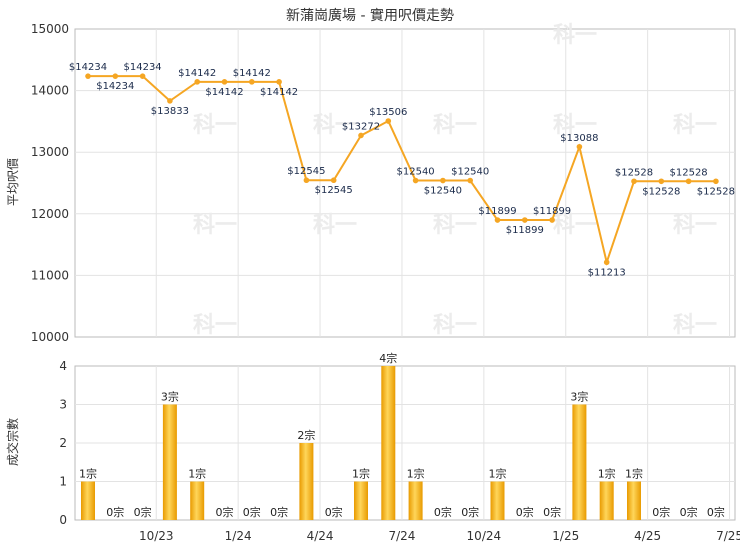 The width and height of the screenshot is (740, 554). What do you see at coordinates (12, 442) in the screenshot?
I see `bottom-y-axis-label: 成交宗數` at bounding box center [12, 442].